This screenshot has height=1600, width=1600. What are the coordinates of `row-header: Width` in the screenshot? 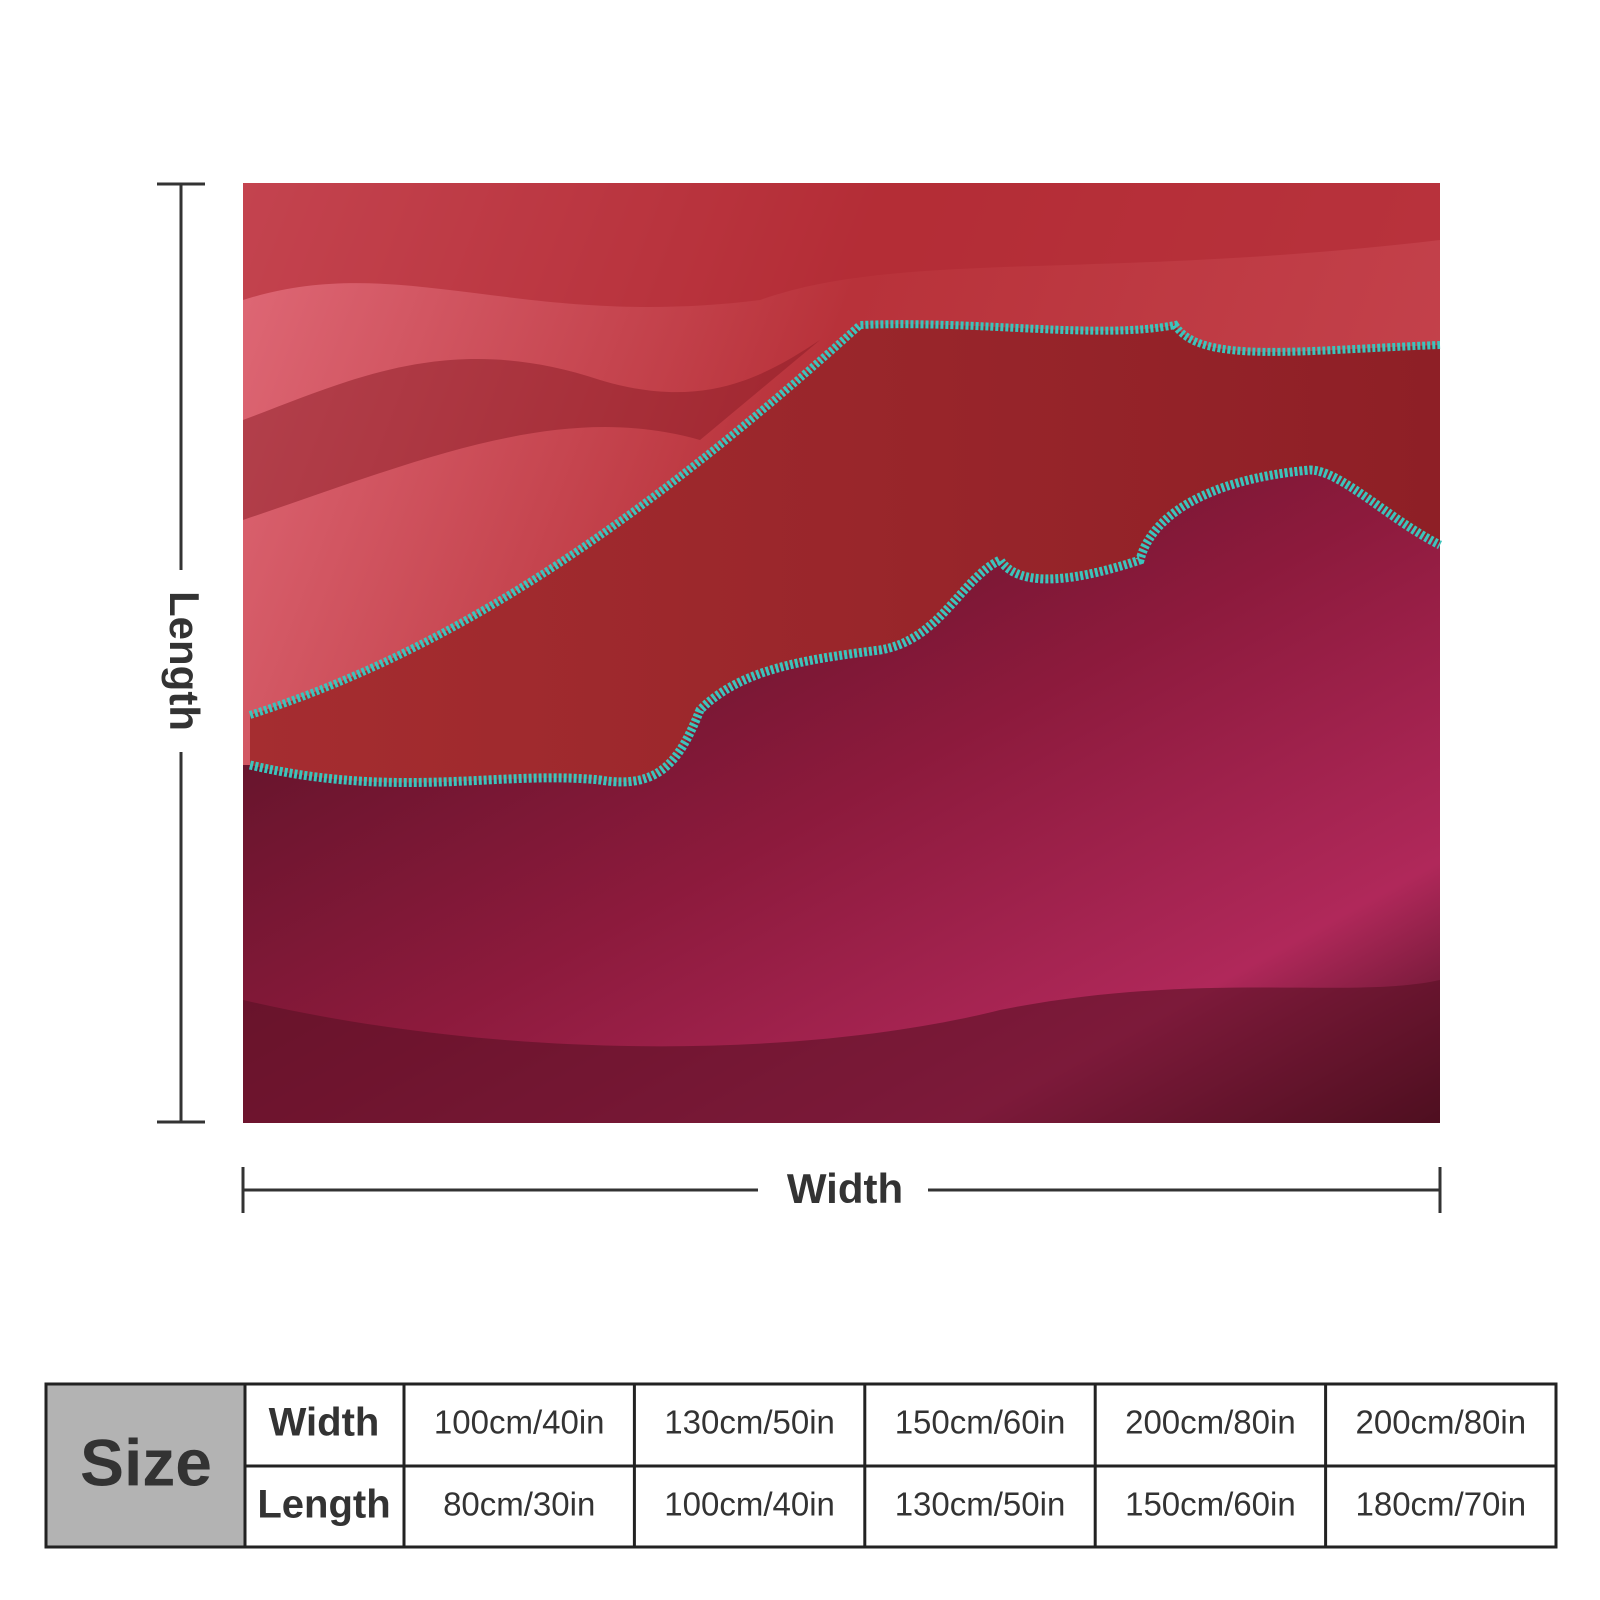 It's located at (324, 1423).